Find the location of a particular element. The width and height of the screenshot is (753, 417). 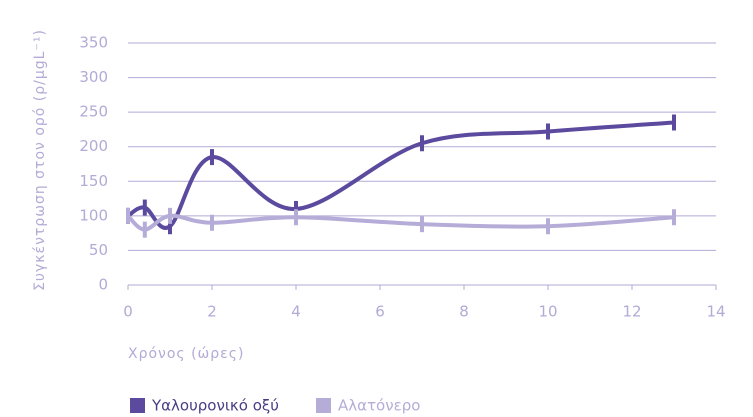

x-tick-label: 4 is located at coordinates (296, 312).